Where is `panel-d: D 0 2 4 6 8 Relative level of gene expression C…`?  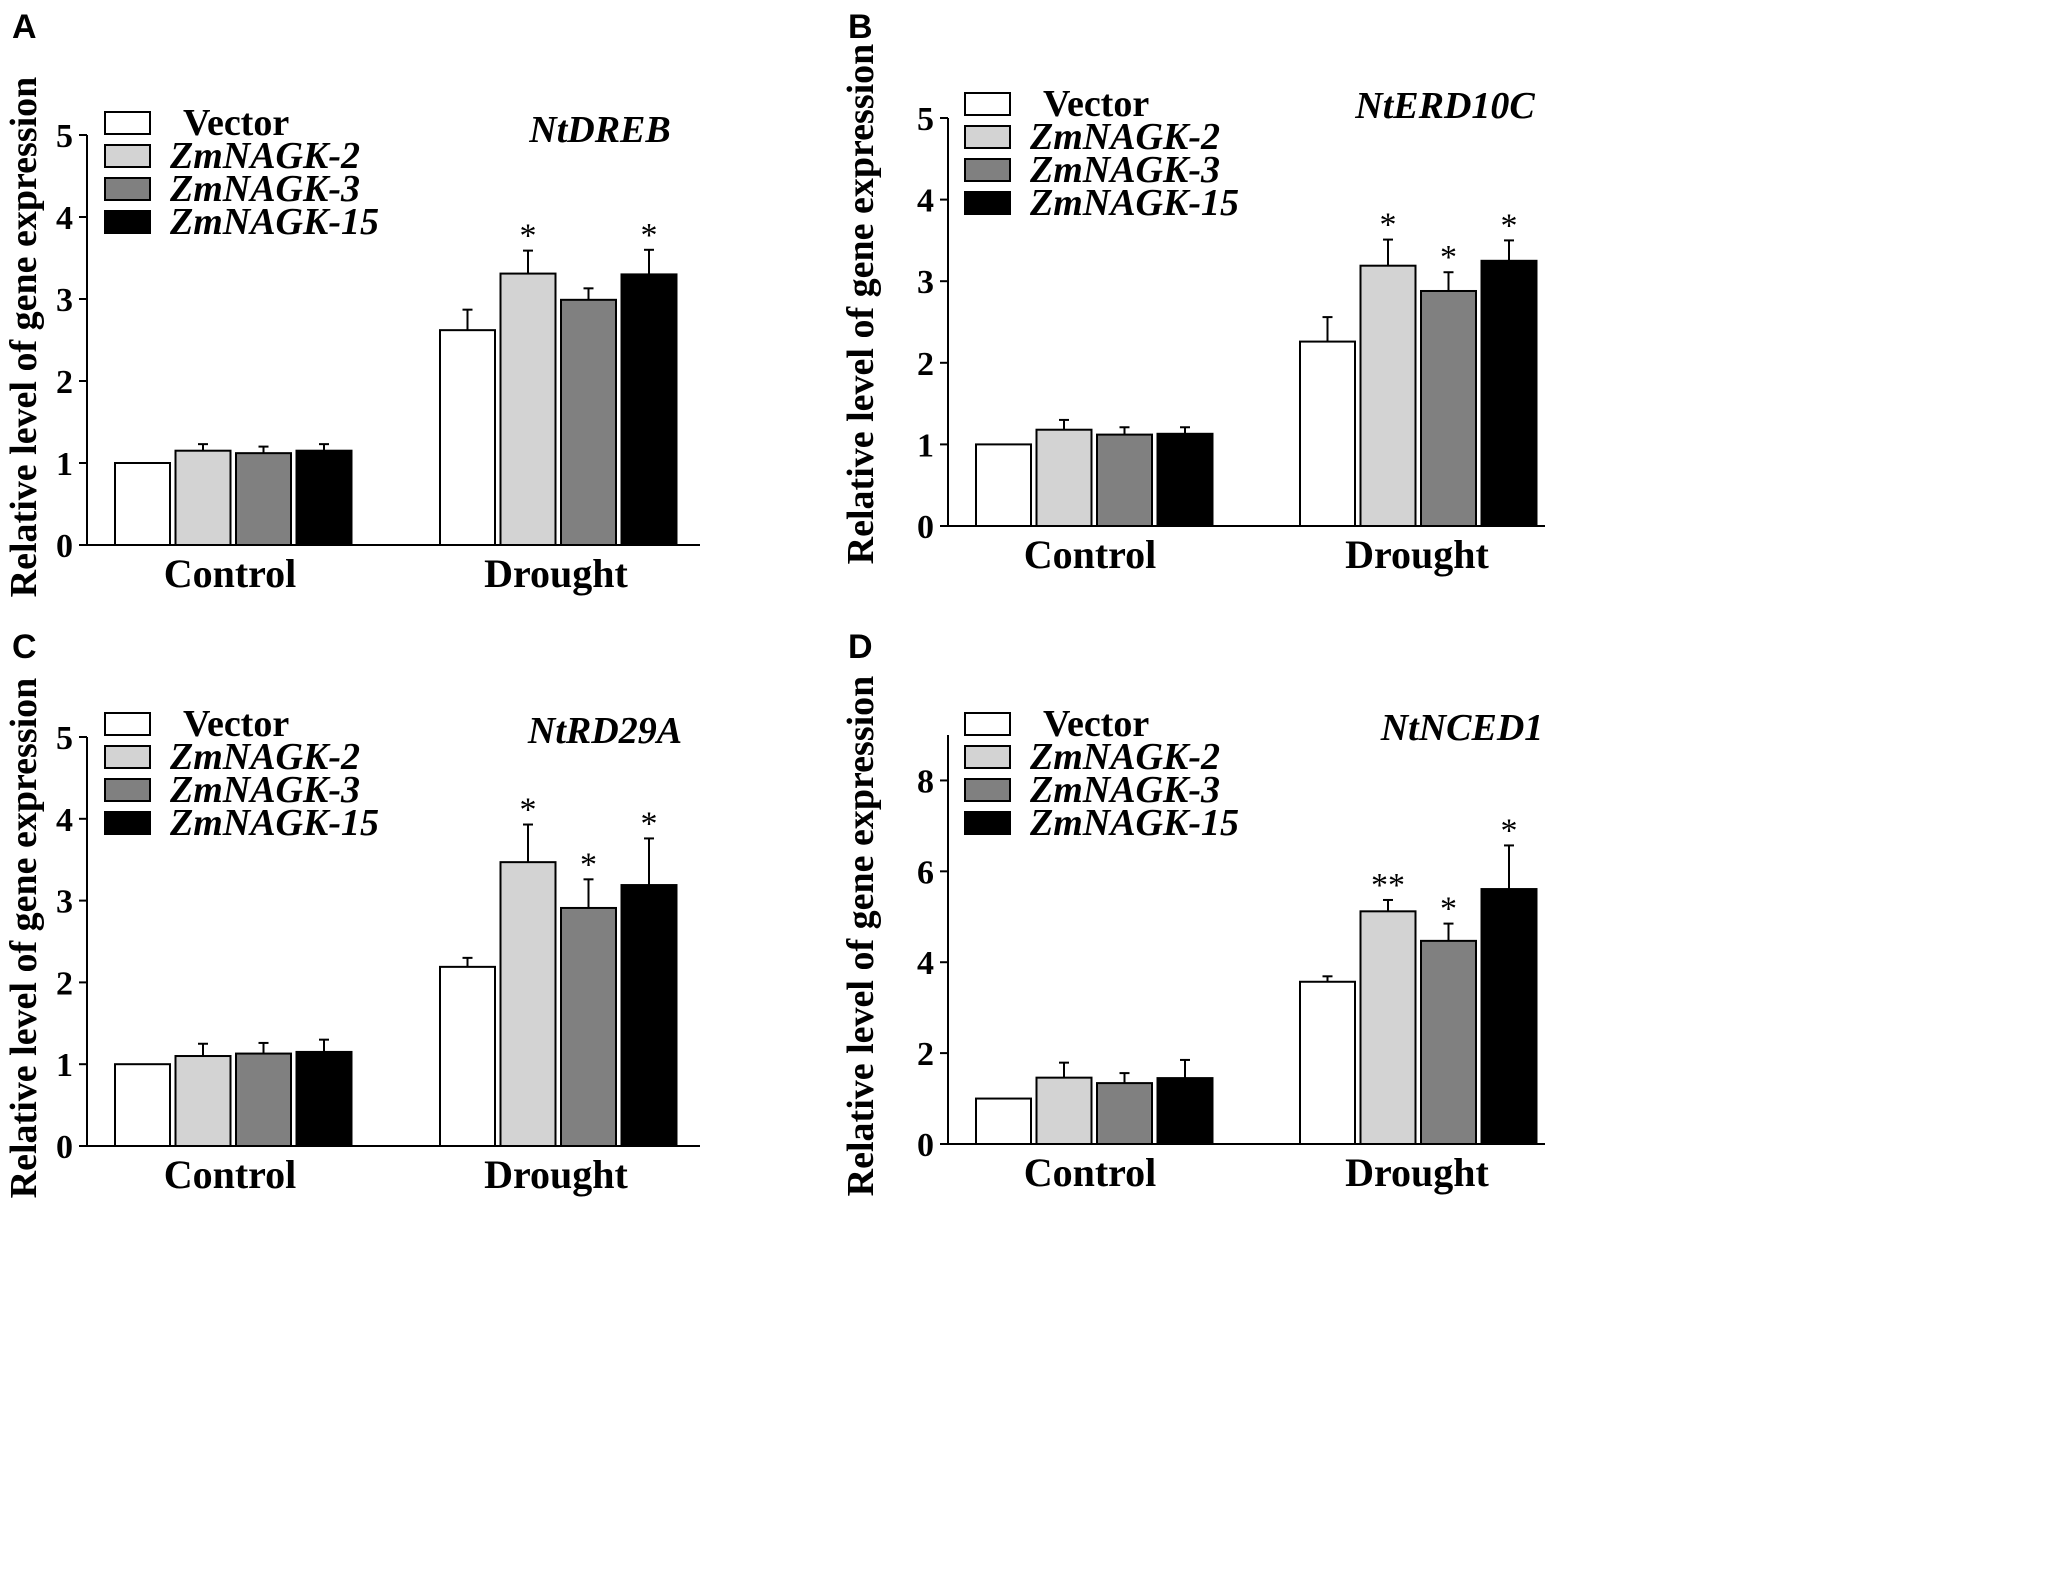 panel-d: D 0 2 4 6 8 Relative level of gene expression C… is located at coordinates (1192, 912).